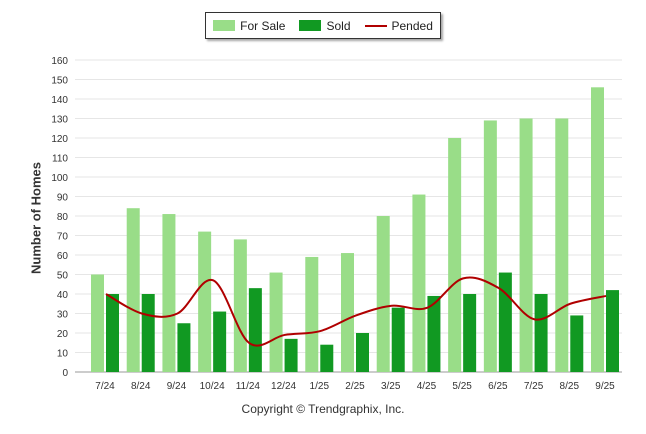  I want to click on legend: For Sale Sold Pended, so click(323, 25).